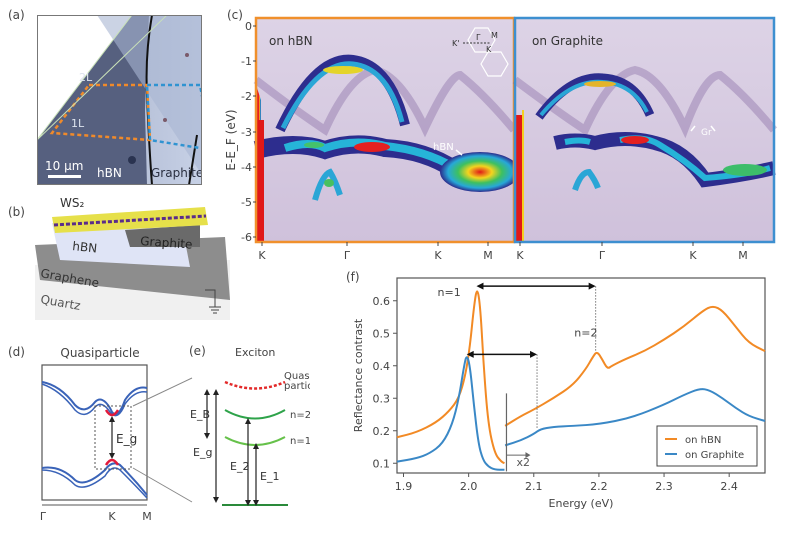 The width and height of the screenshot is (800, 543). I want to click on graphite-layer, so click(162, 236).